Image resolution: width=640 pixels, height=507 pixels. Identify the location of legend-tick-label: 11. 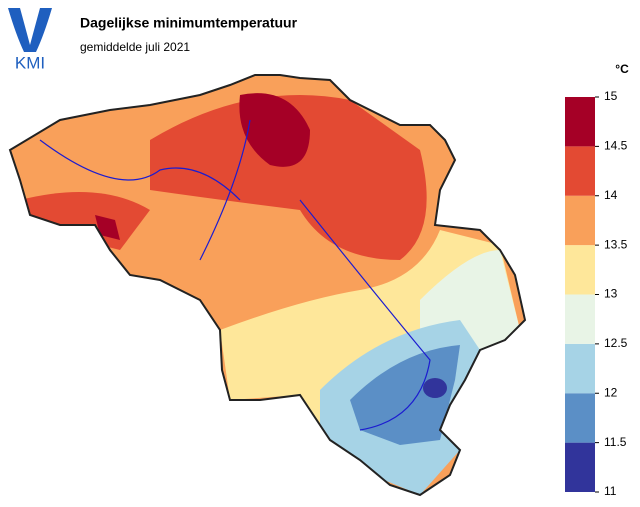
(610, 491).